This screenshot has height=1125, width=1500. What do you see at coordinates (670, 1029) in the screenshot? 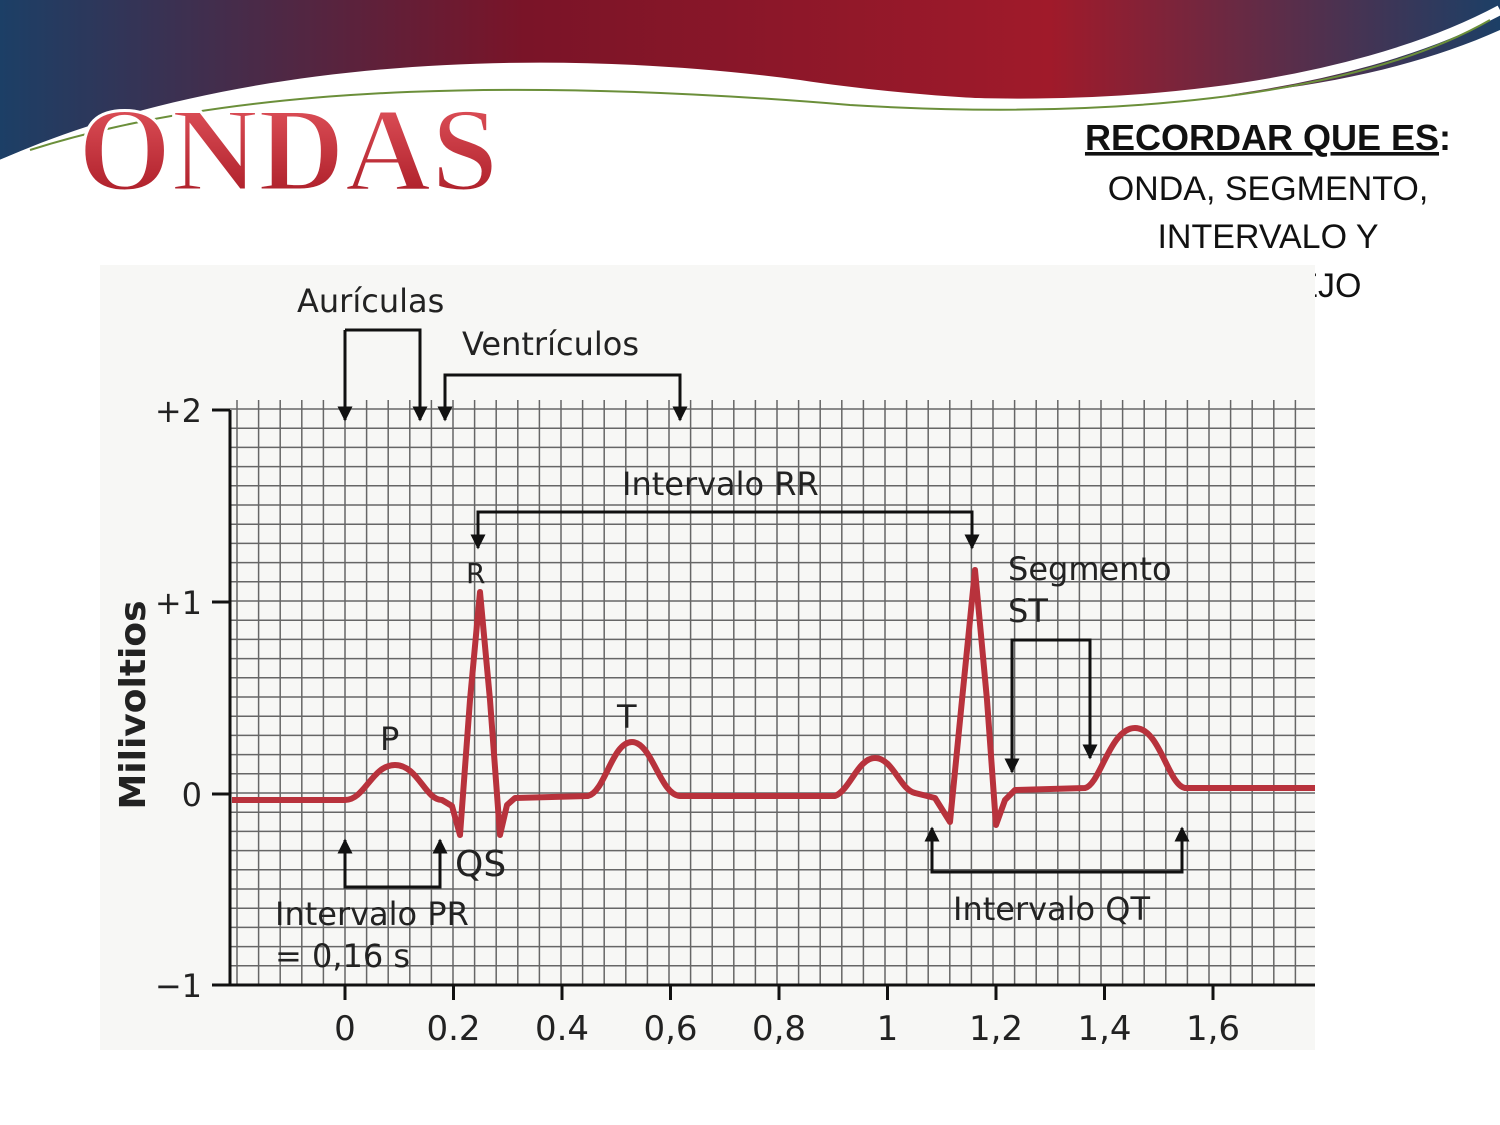
I see `x-tick-label: 0,6` at bounding box center [670, 1029].